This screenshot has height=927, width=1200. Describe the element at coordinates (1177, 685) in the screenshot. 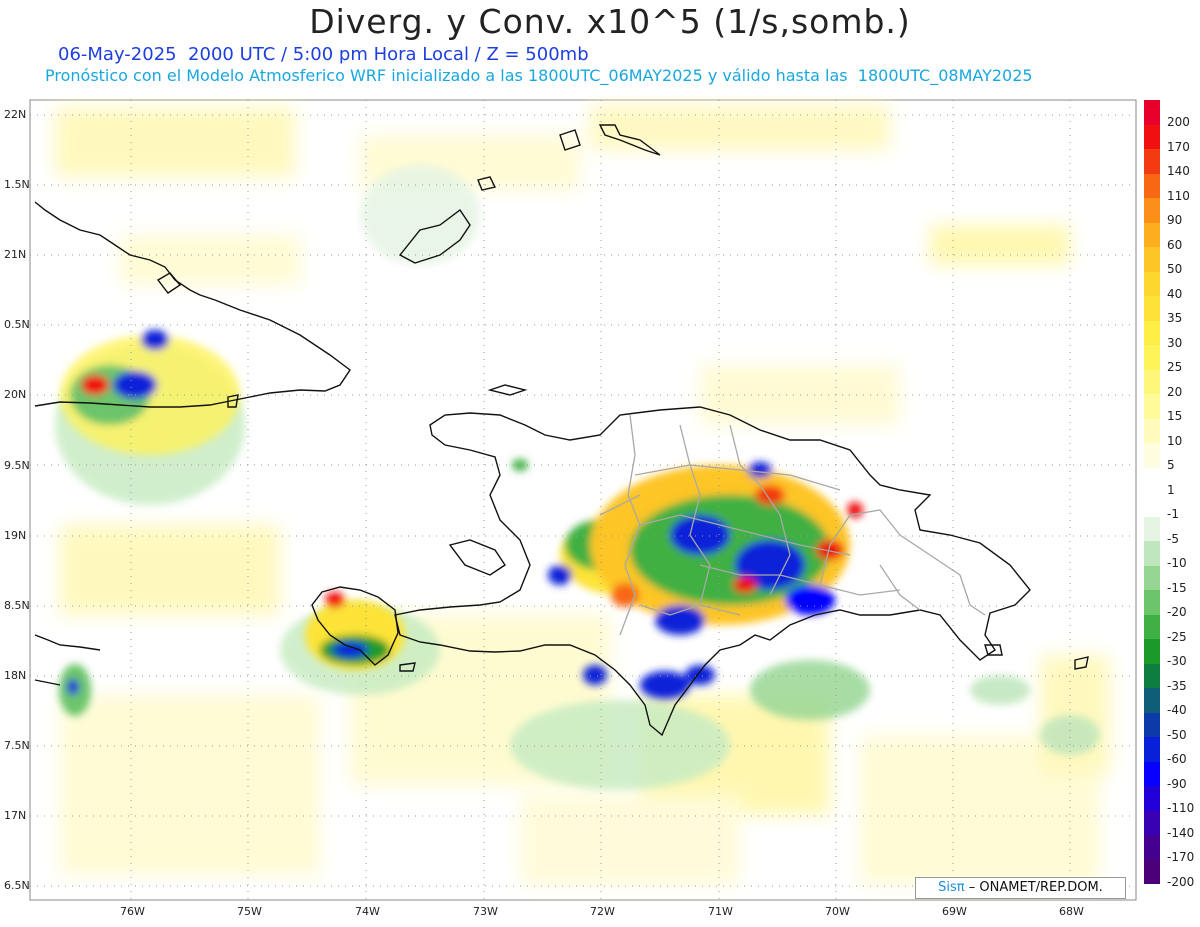

I see `colorbar-label: -35` at that location.